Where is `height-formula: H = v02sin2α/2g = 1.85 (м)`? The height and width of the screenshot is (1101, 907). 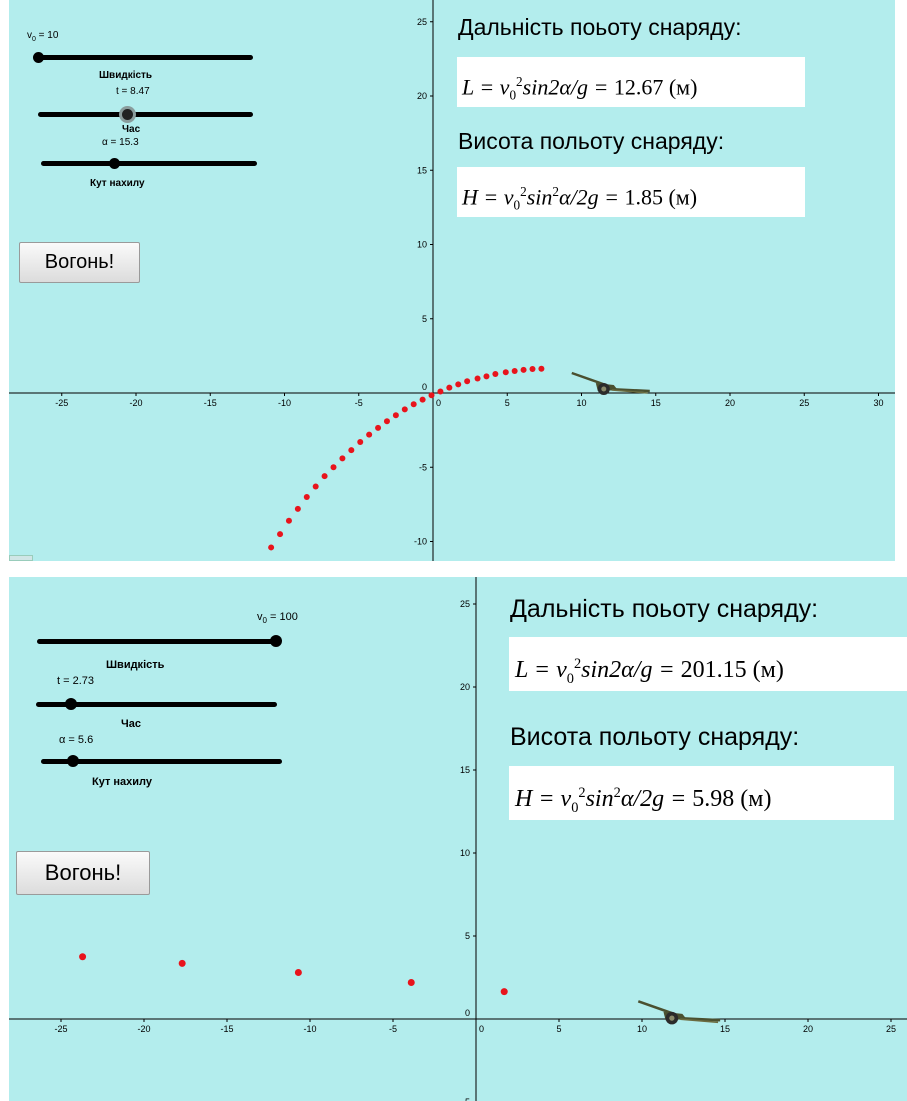 height-formula: H = v02sin2α/2g = 1.85 (м) is located at coordinates (631, 192).